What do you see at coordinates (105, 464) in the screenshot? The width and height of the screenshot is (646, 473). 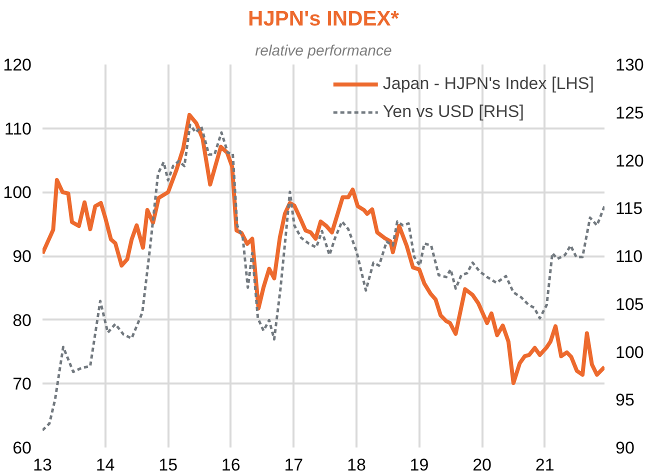 I see `x-tick-label: 14` at bounding box center [105, 464].